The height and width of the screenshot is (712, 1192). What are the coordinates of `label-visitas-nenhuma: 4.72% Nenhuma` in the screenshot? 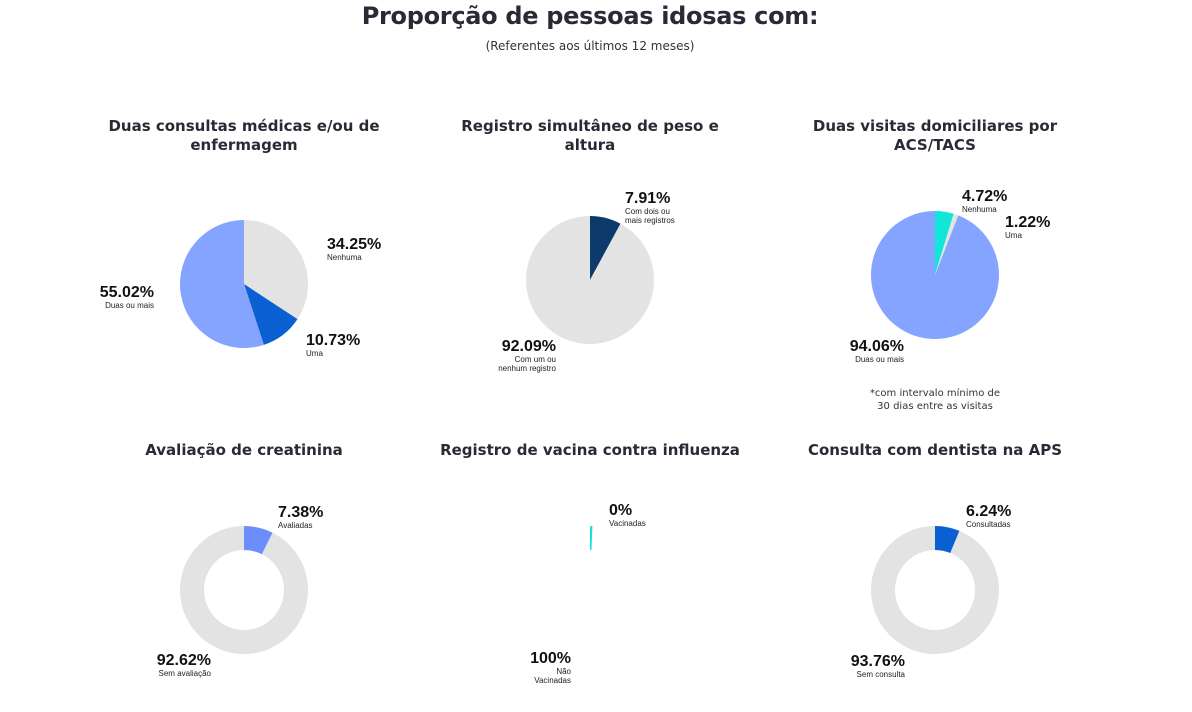 It's located at (985, 201).